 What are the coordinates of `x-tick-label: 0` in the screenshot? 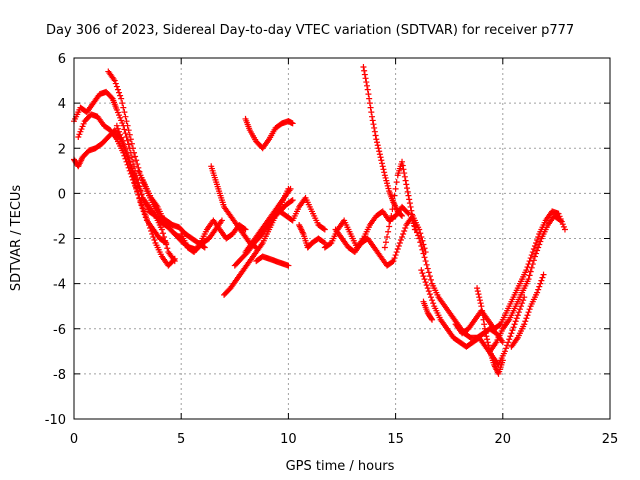 It's located at (74, 439).